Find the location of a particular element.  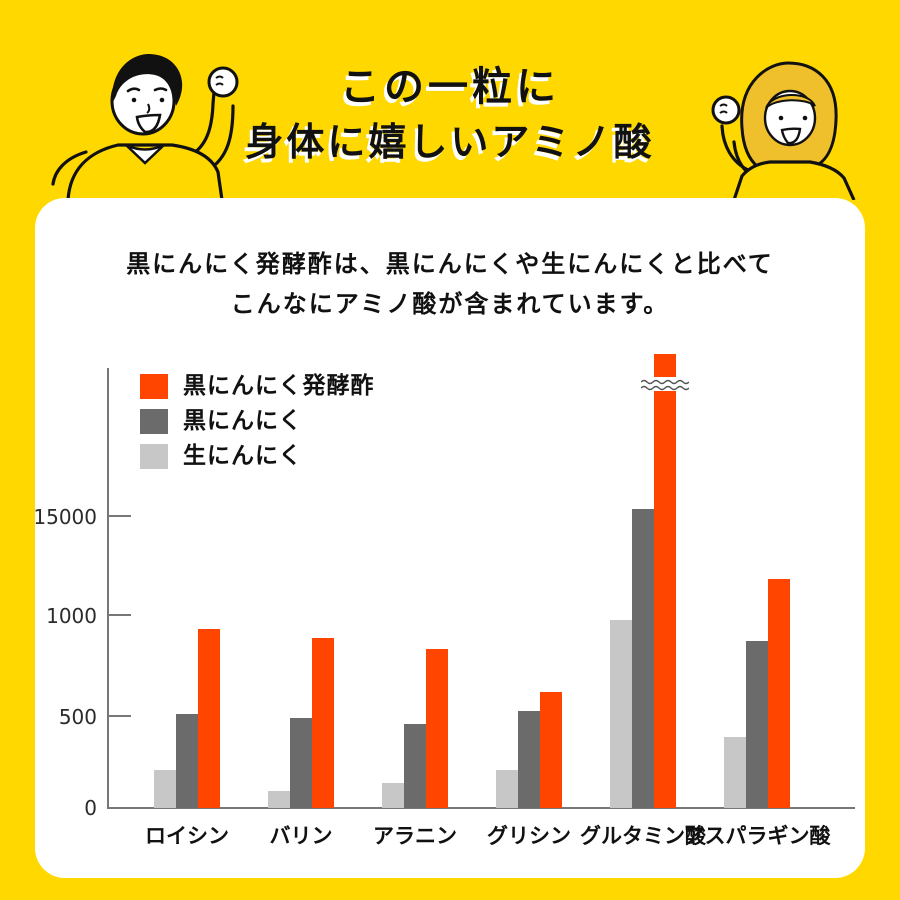

subtitle-line-2: こんなにアミノ酸が含まれています。 is located at coordinates (450, 304).